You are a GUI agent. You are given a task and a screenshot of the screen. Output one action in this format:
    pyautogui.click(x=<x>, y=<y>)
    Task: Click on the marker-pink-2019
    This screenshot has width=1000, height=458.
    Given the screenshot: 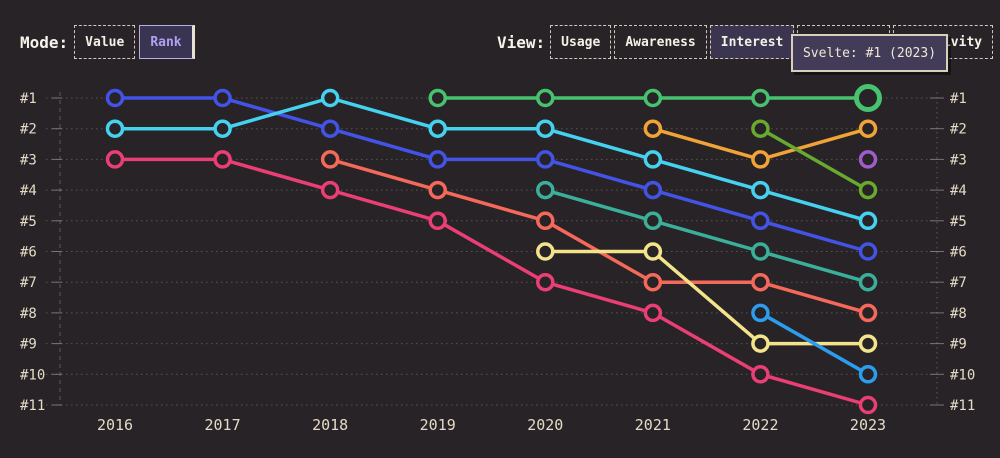 What is the action you would take?
    pyautogui.click(x=437, y=221)
    